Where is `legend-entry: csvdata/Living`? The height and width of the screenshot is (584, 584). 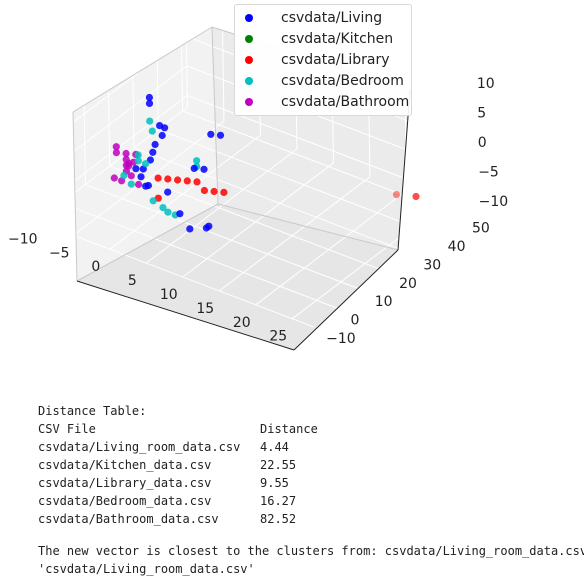
legend-entry: csvdata/Living is located at coordinates (313, 18).